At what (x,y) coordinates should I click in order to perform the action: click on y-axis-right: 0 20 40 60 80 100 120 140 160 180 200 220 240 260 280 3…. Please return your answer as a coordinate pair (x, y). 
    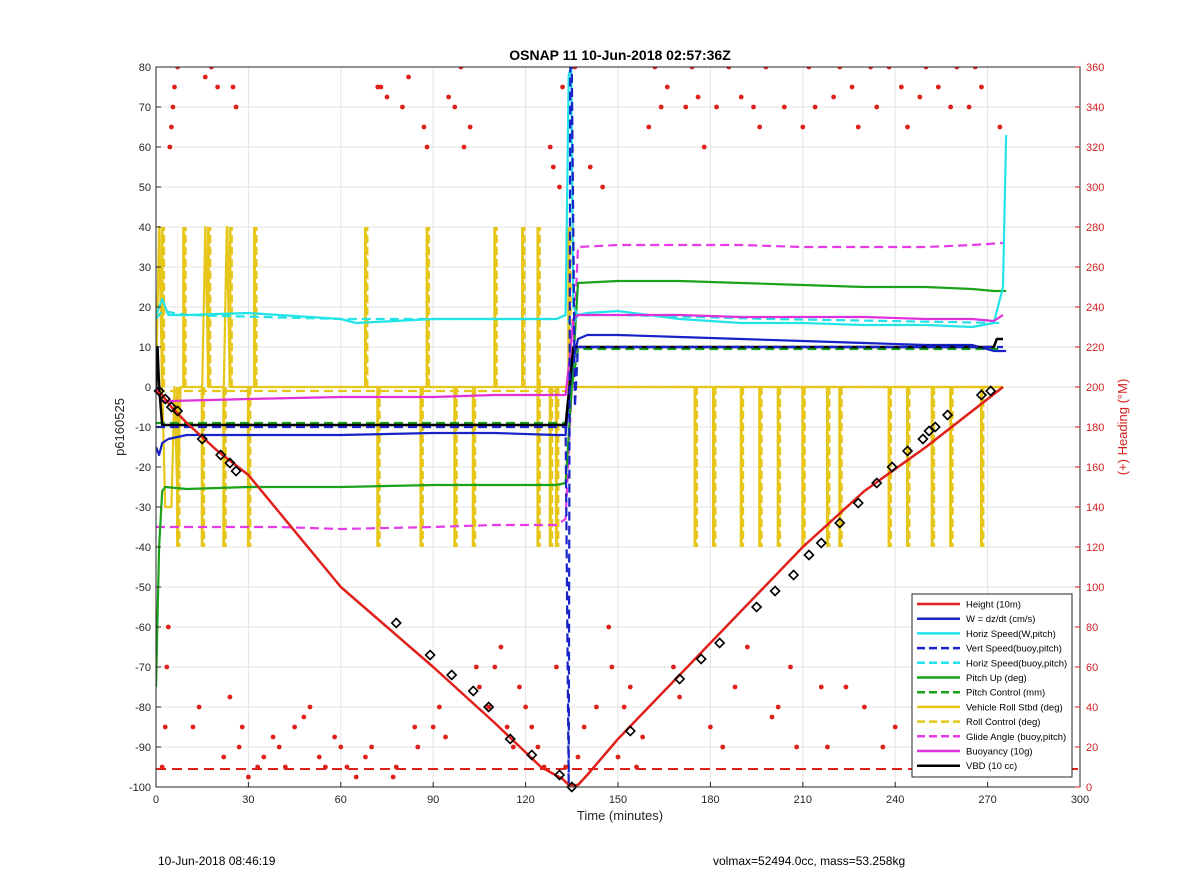
    Looking at the image, I should click on (1089, 428).